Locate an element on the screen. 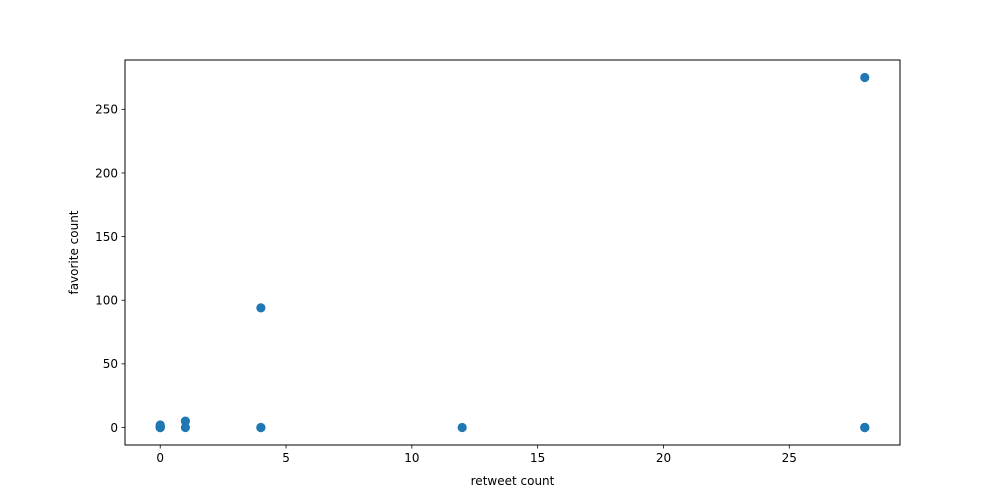  y-tick-label: 250 is located at coordinates (106, 110).